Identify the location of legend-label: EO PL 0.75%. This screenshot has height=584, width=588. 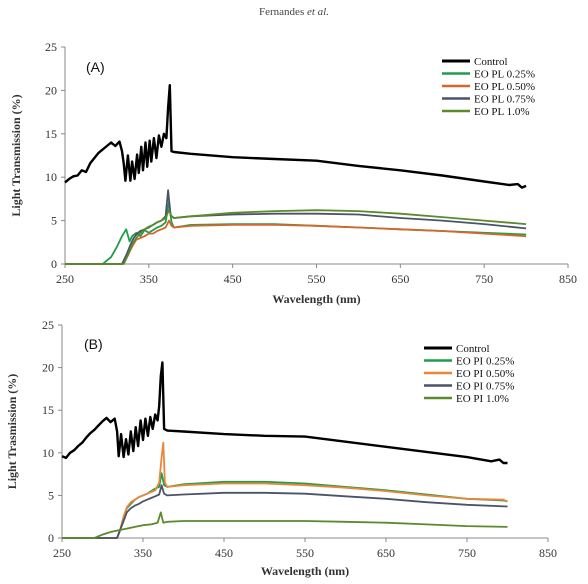
(504, 100).